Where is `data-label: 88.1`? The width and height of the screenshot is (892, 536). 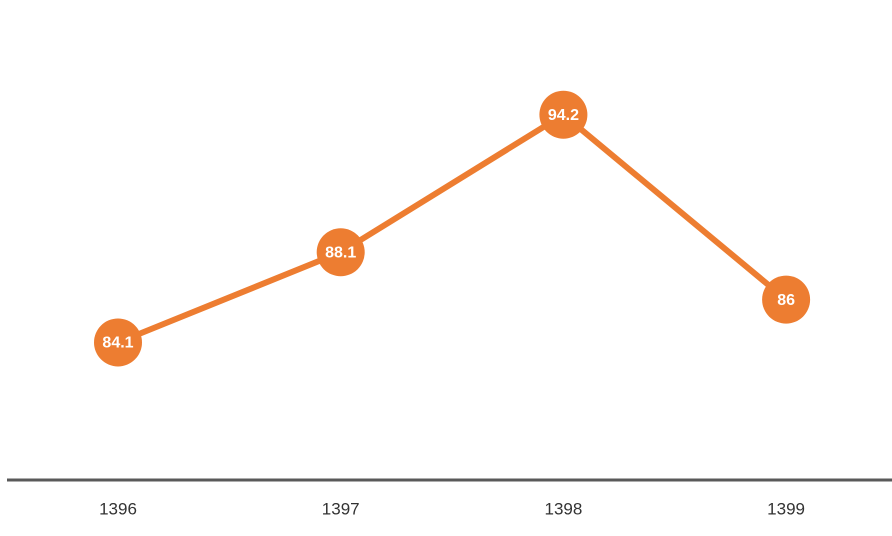
data-label: 88.1 is located at coordinates (340, 252).